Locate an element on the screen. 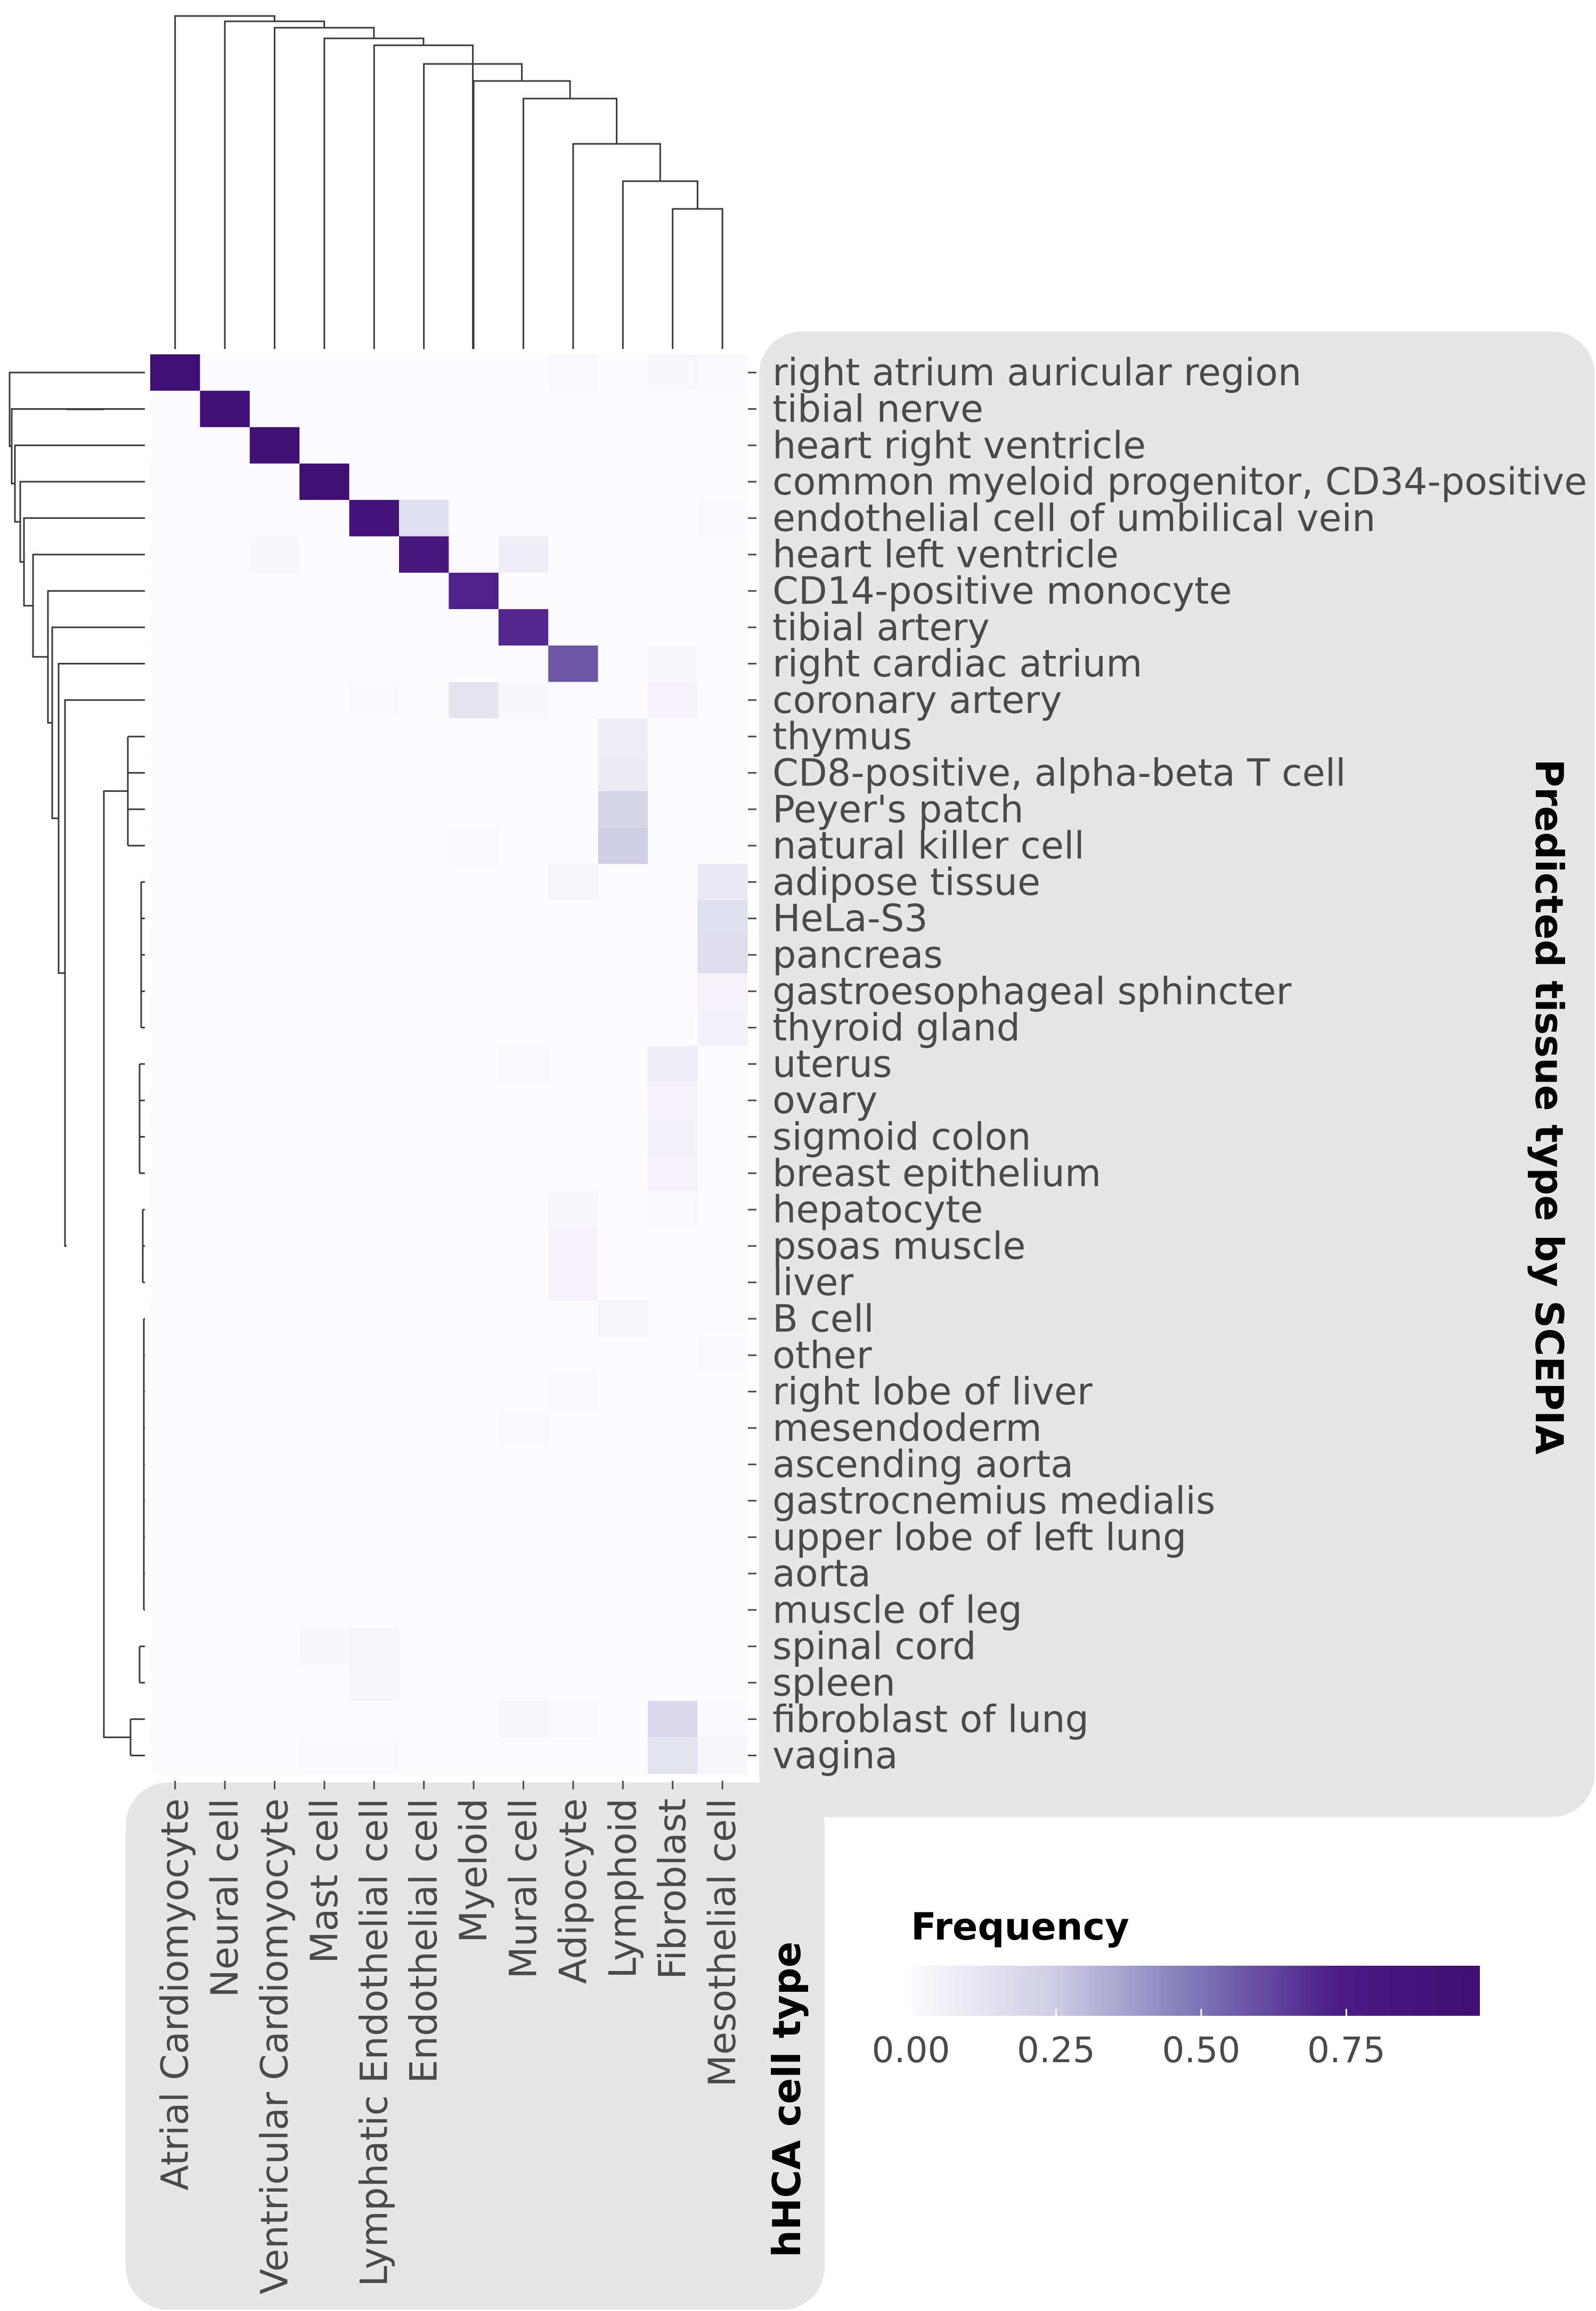  cell-tibial-artery-lymphatic-endothelial-cell is located at coordinates (374, 628).